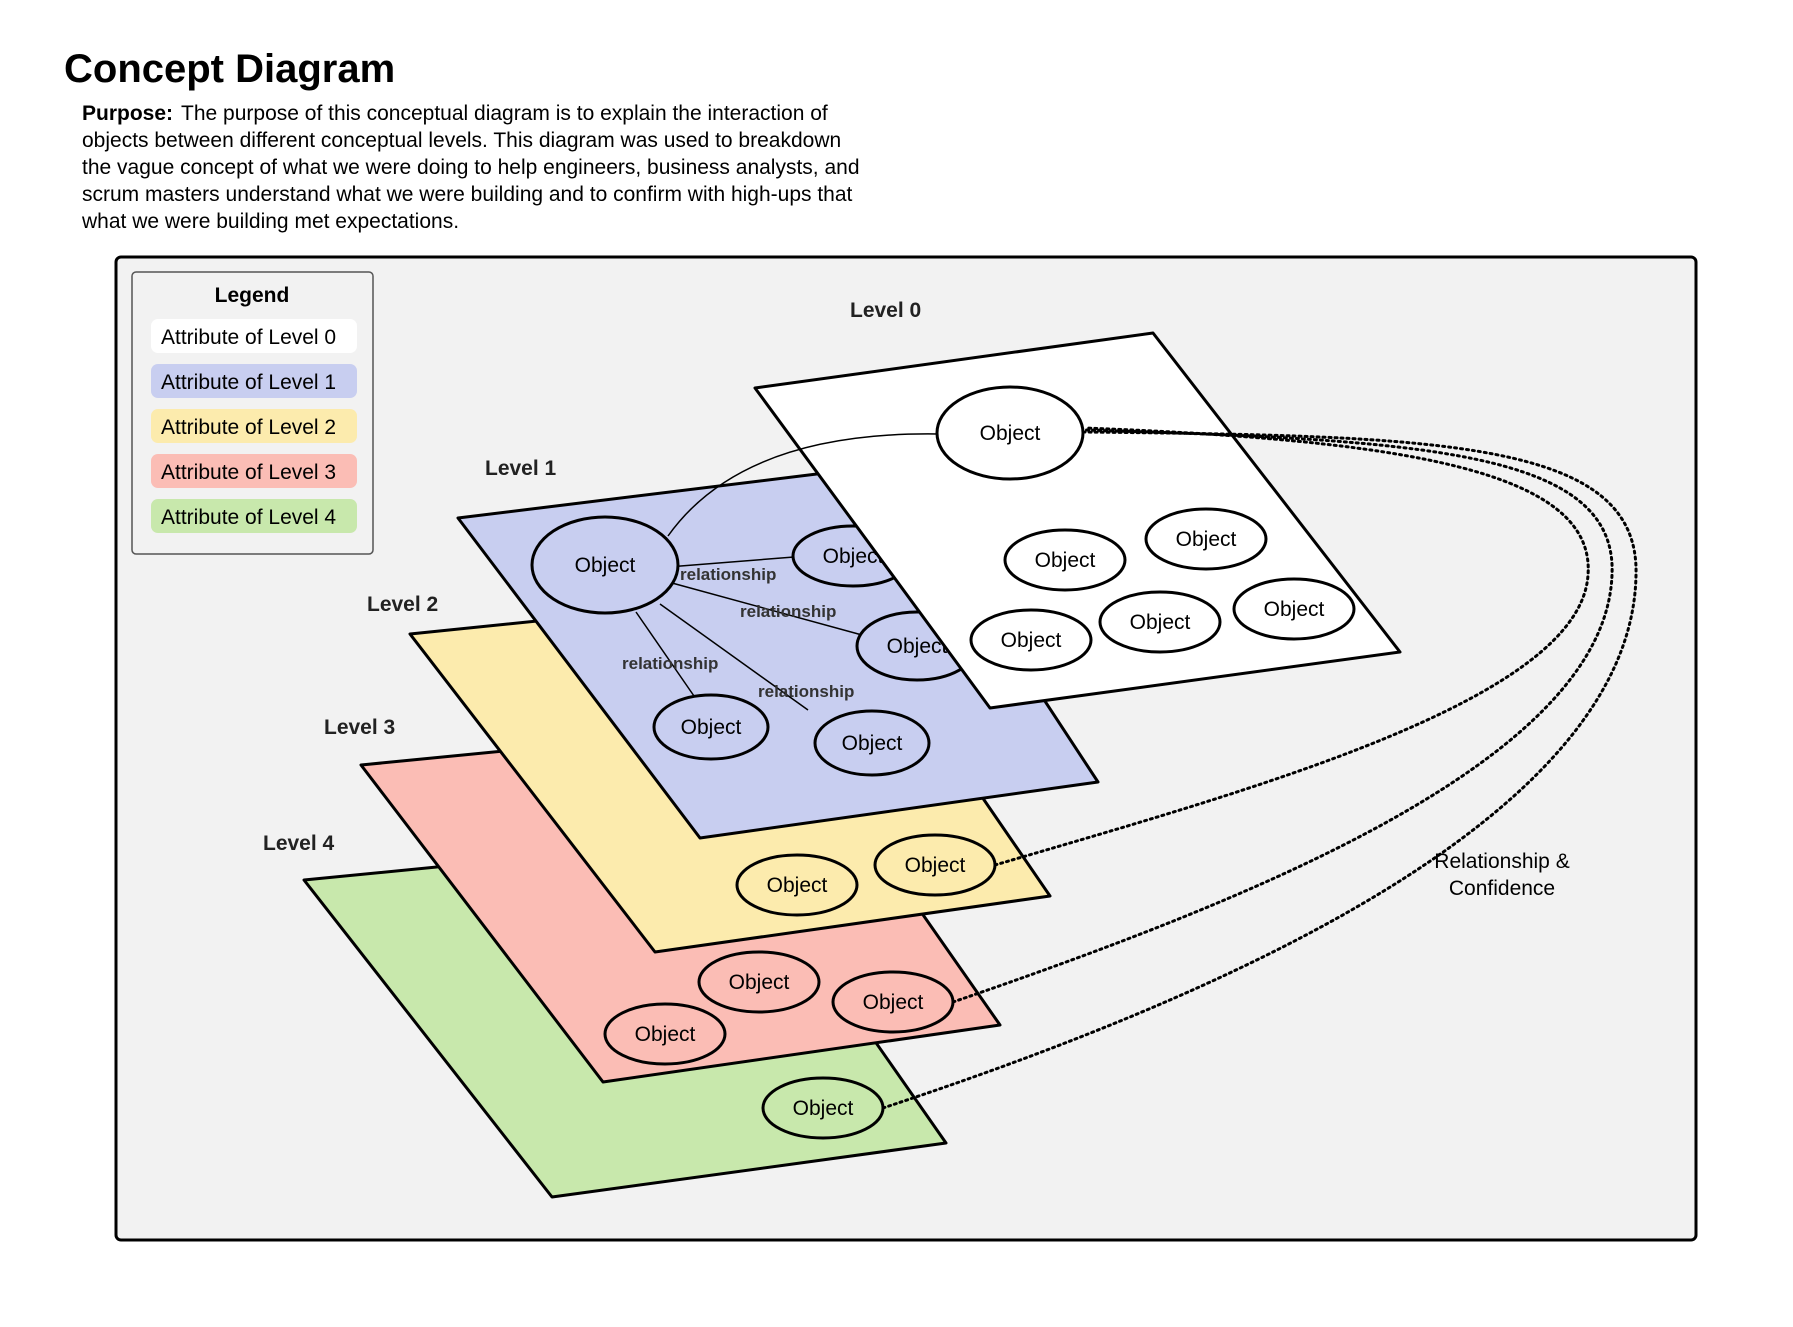  I want to click on legend-title: Legend, so click(252, 295).